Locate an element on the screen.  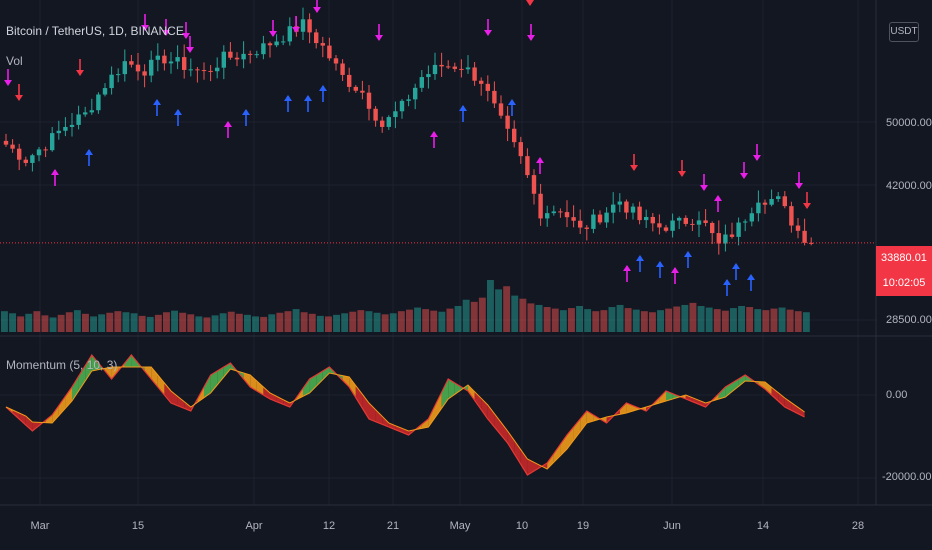
time-tick-label: 21 is located at coordinates (393, 526).